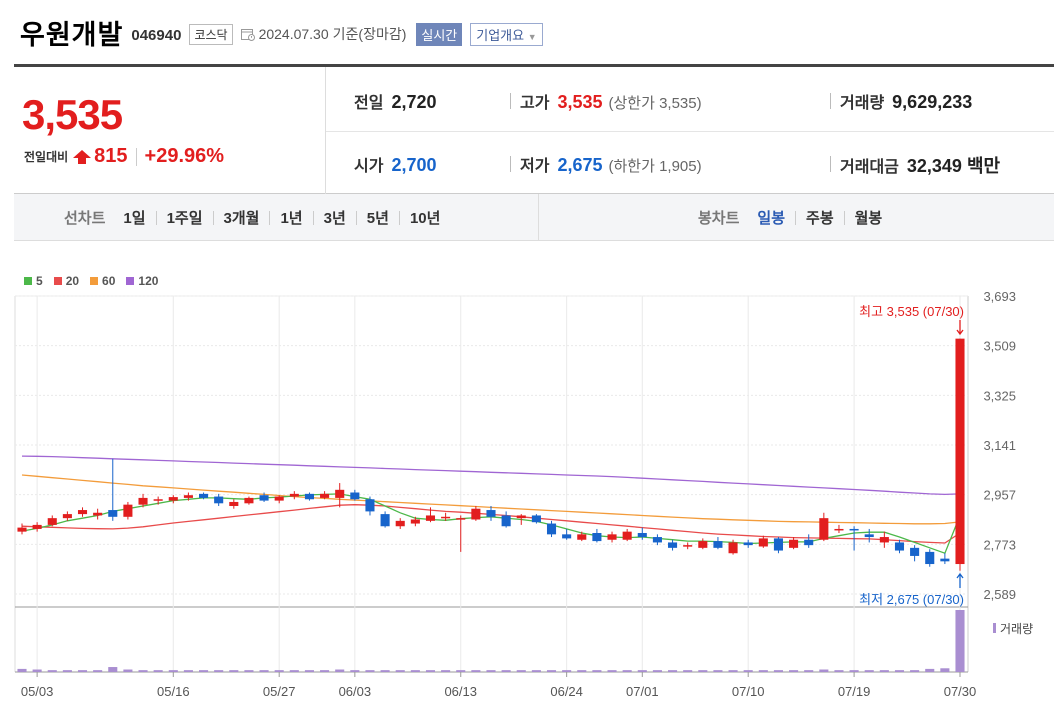 Image resolution: width=1054 pixels, height=710 pixels. What do you see at coordinates (66, 281) in the screenshot?
I see `legend-item: 20` at bounding box center [66, 281].